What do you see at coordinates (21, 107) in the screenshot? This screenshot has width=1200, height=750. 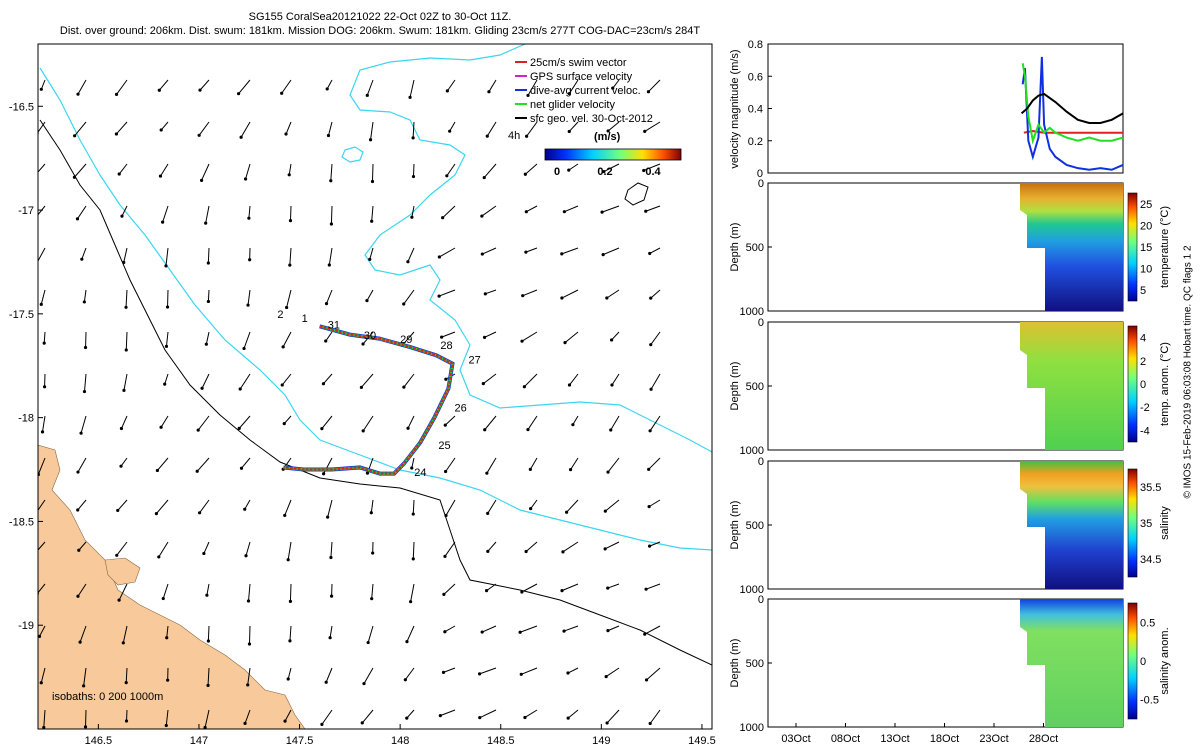 I see `map-ytick-label: -16.5` at bounding box center [21, 107].